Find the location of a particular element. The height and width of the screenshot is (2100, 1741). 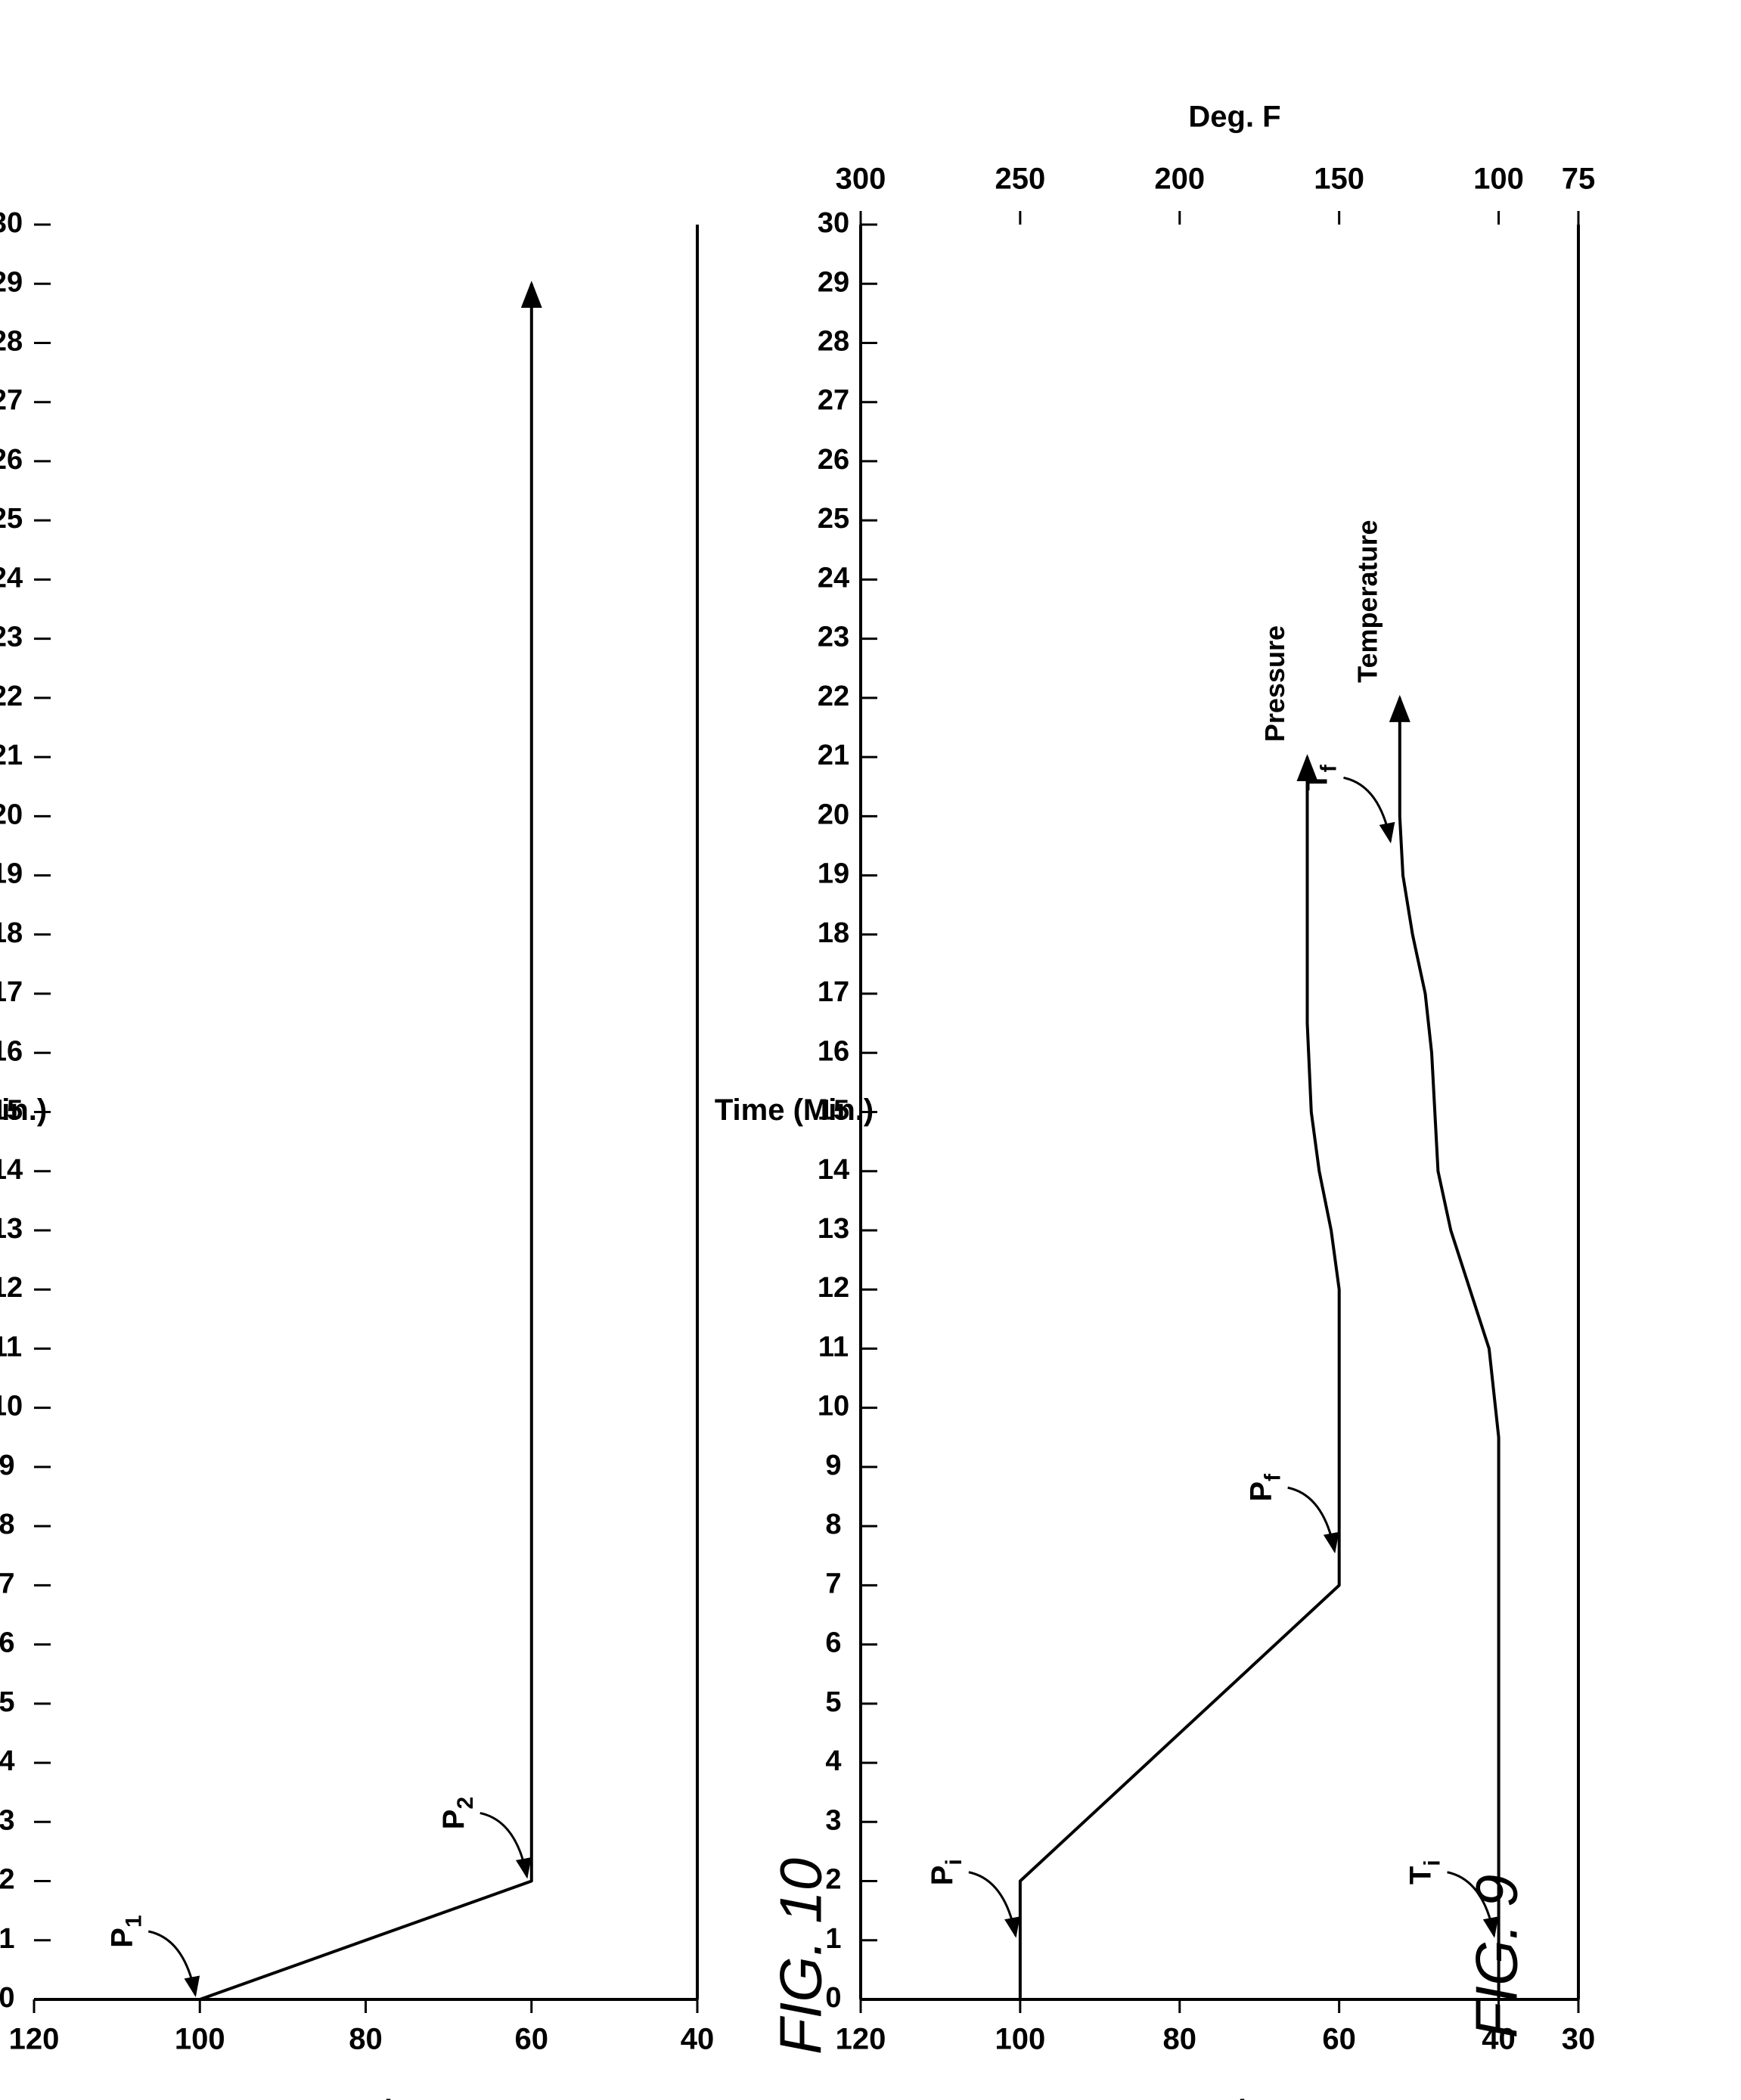

annotation-label: P2 is located at coordinates (457, 1813).